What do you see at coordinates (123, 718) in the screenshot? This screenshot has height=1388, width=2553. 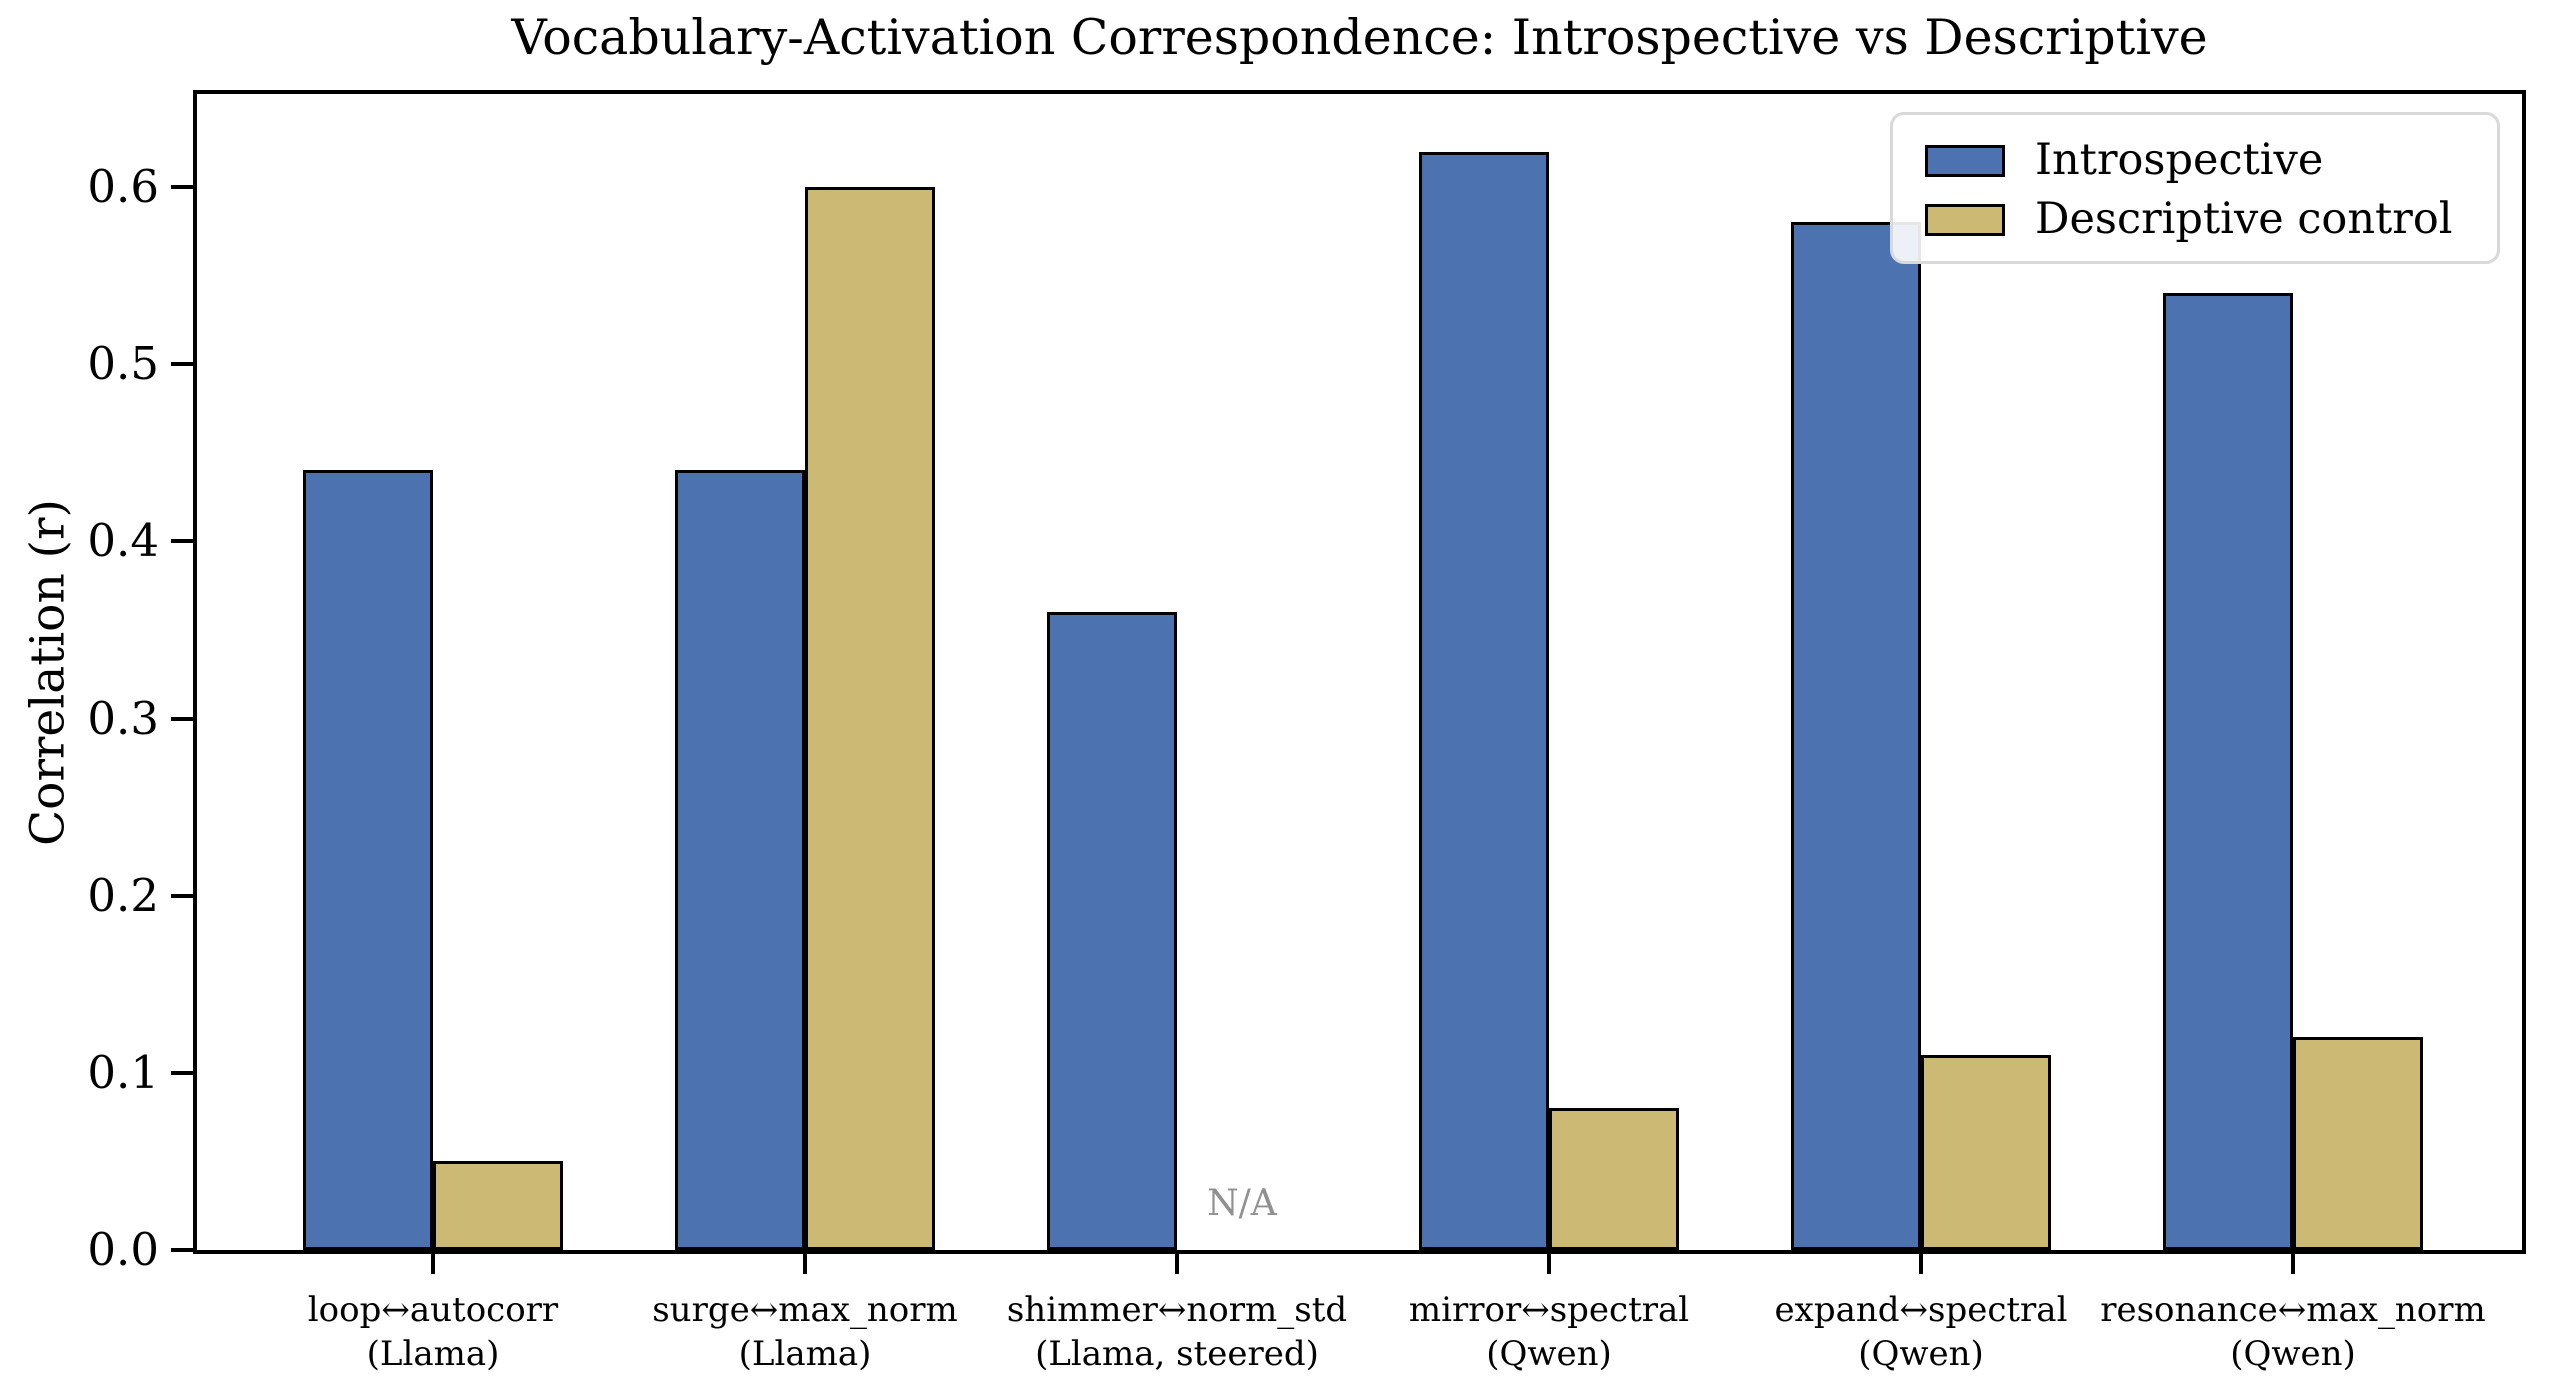 I see `y-tick-label: 0.3` at bounding box center [123, 718].